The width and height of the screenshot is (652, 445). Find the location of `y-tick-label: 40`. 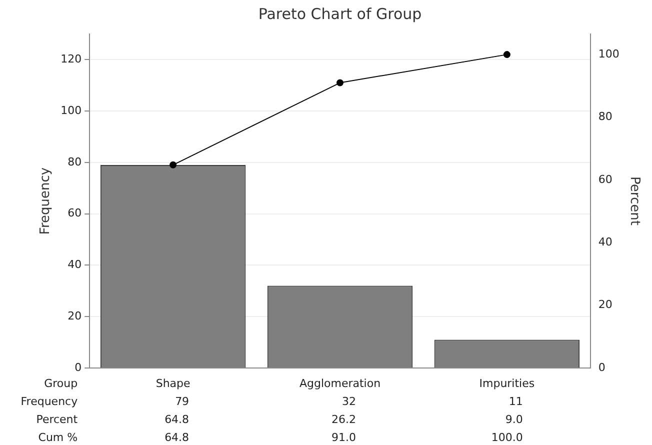

y-tick-label: 40 is located at coordinates (75, 265).